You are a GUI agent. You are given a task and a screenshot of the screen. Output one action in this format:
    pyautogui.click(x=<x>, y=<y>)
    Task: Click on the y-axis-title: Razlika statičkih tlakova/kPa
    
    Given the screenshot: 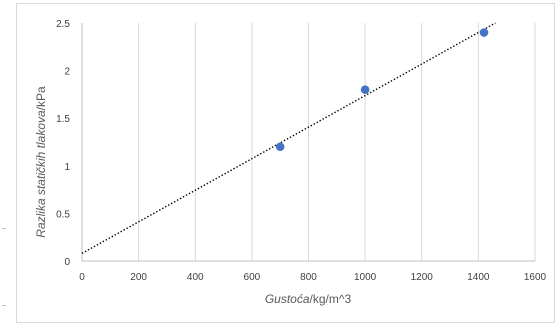 What is the action you would take?
    pyautogui.click(x=41, y=162)
    